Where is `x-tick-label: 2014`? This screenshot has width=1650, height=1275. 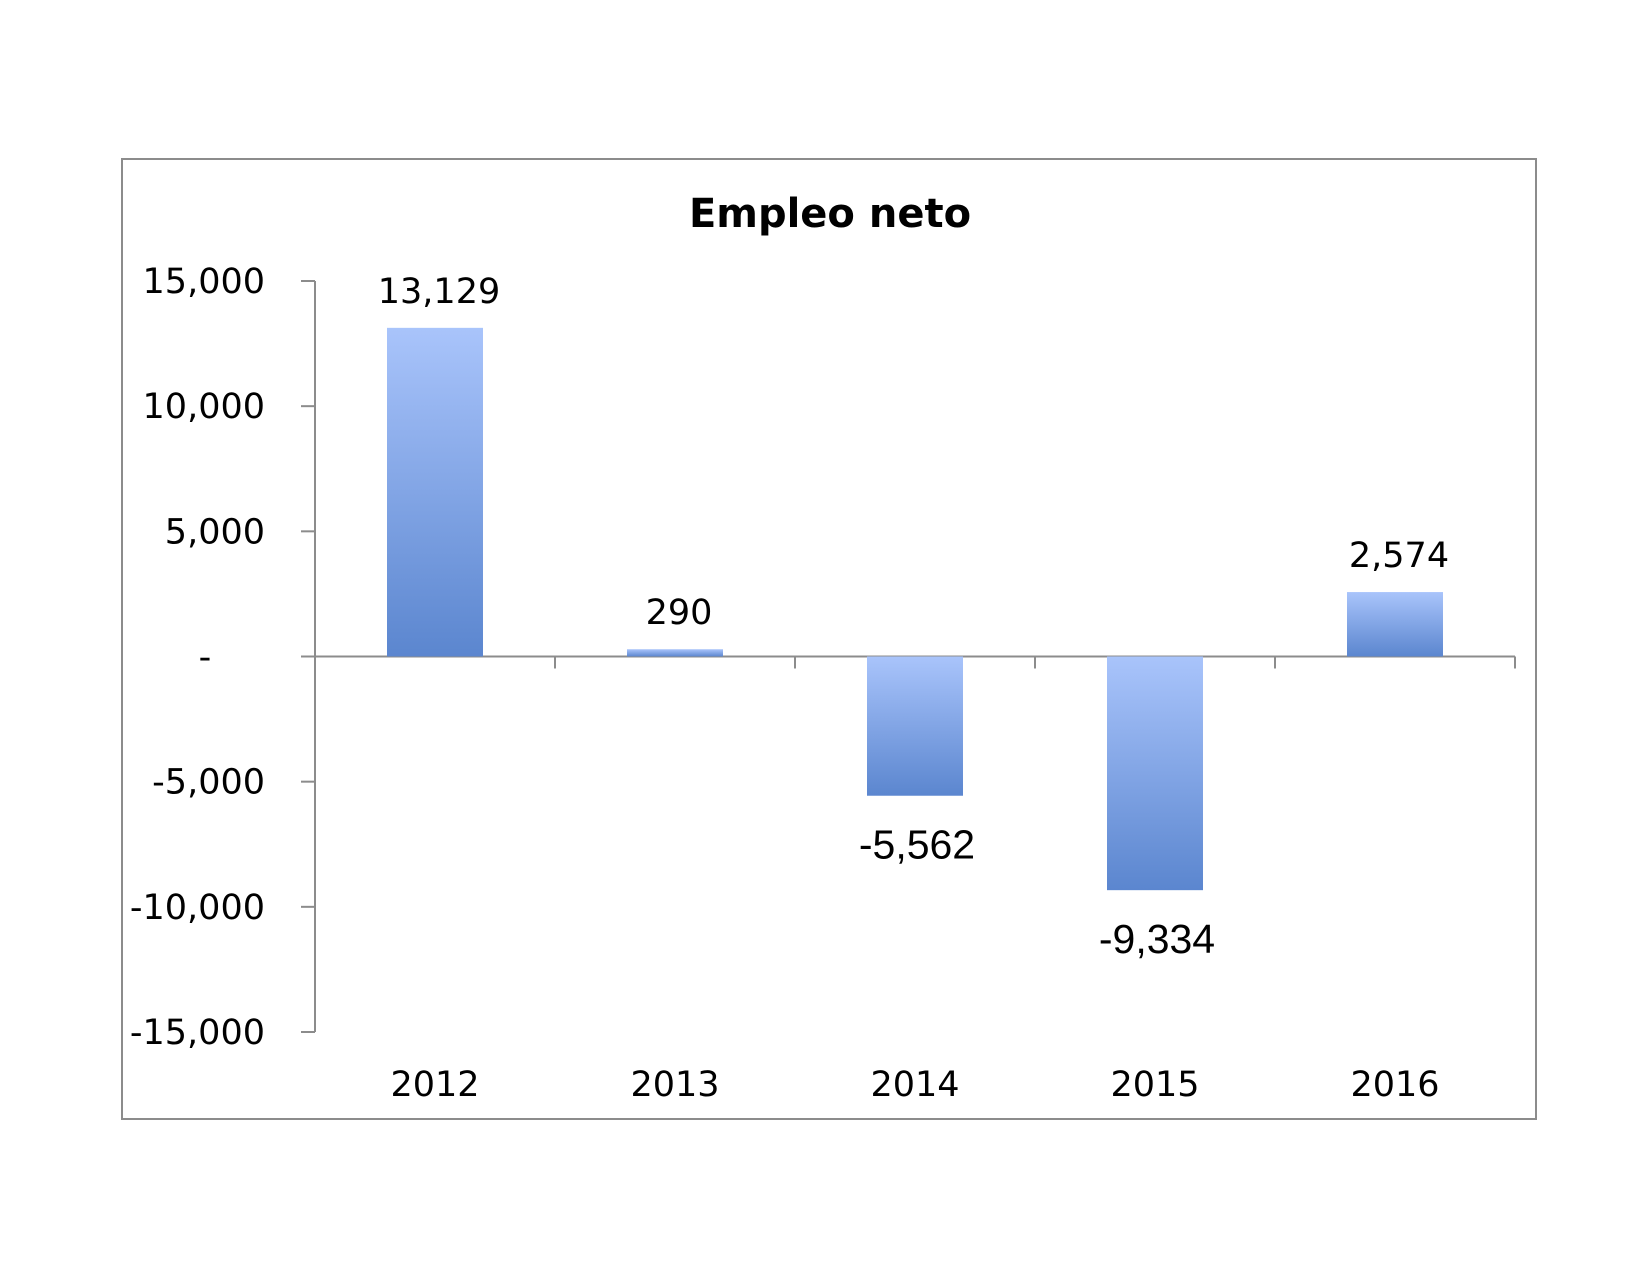
x-tick-label: 2014 is located at coordinates (914, 1085).